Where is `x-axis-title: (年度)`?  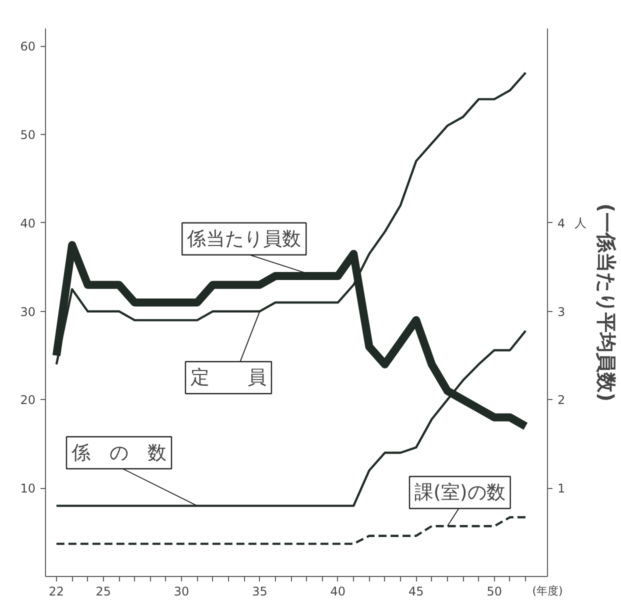
x-axis-title: (年度) is located at coordinates (547, 591).